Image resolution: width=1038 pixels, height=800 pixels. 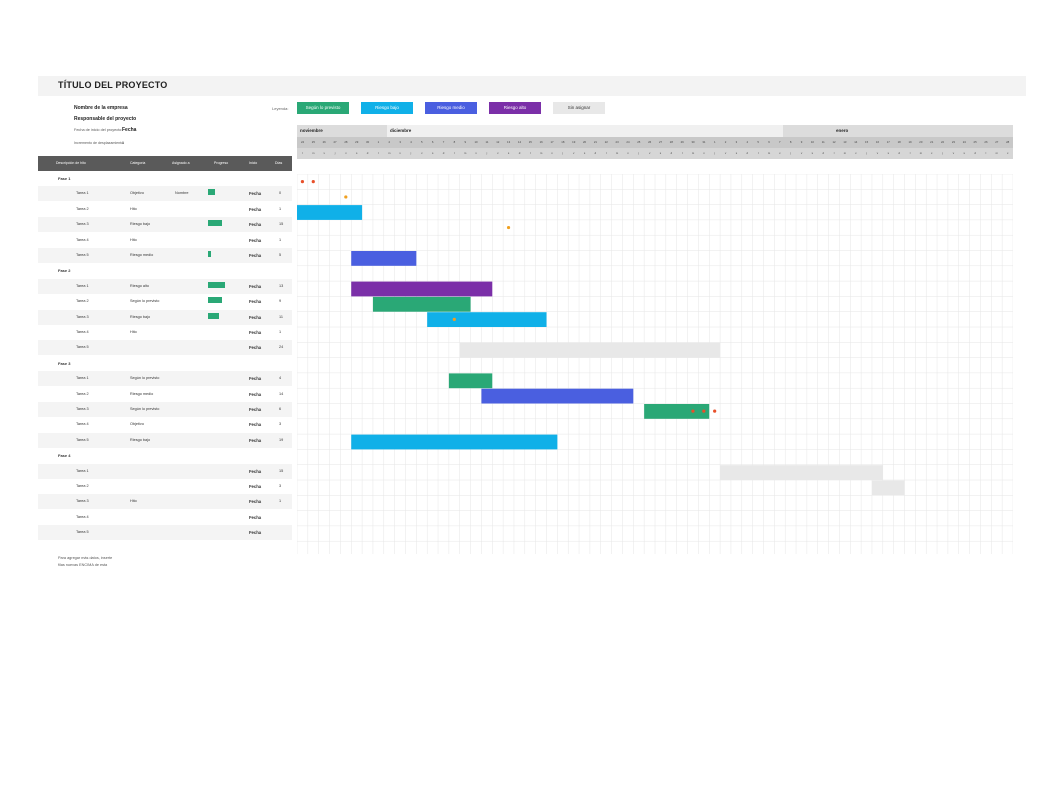 I want to click on task-days: 24, so click(x=281, y=347).